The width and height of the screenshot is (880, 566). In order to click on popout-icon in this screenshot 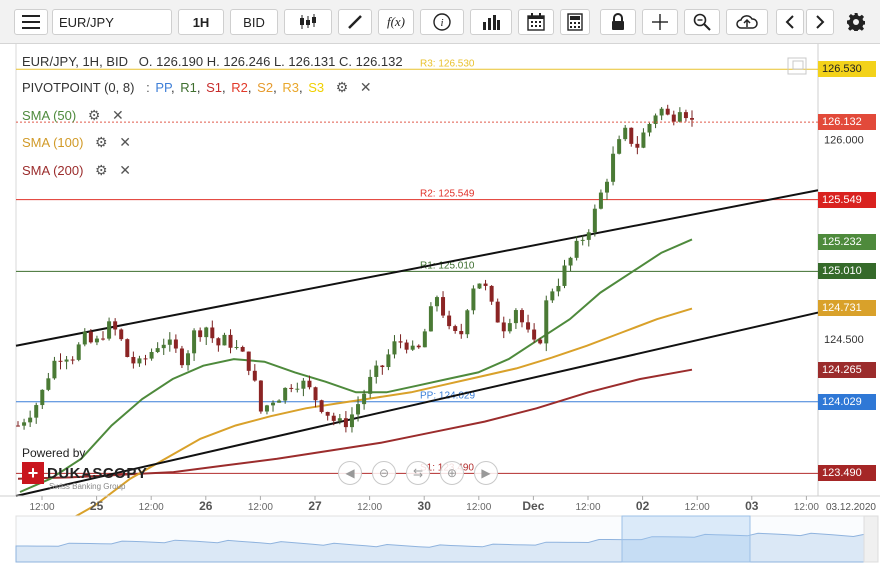, I will do `click(797, 66)`.